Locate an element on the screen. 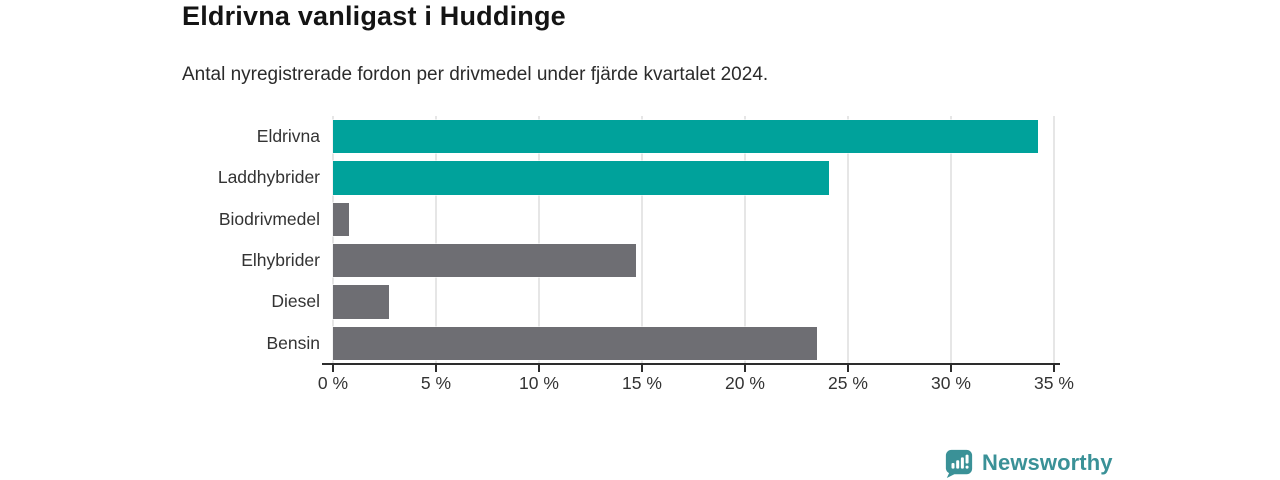 The image size is (1280, 480). brand-footer: Newsworthy is located at coordinates (1028, 463).